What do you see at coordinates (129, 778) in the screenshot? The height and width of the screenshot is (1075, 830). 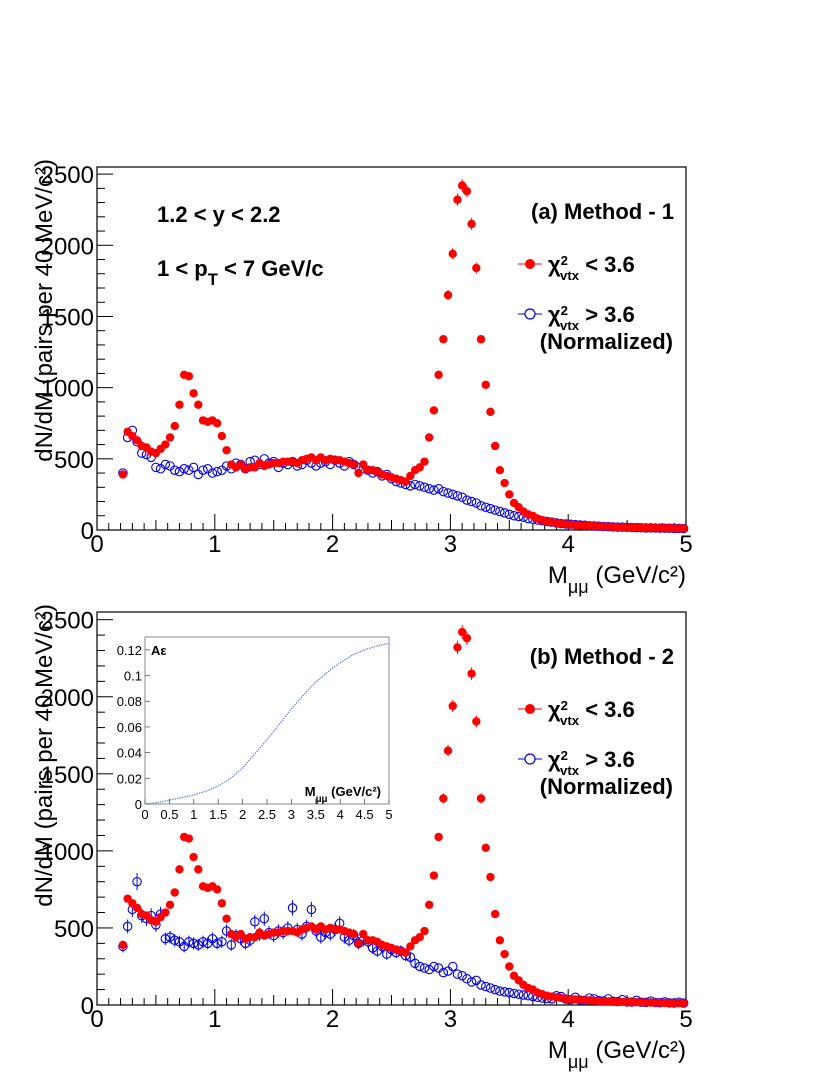 I see `inset-y-tick-label: 0.02` at bounding box center [129, 778].